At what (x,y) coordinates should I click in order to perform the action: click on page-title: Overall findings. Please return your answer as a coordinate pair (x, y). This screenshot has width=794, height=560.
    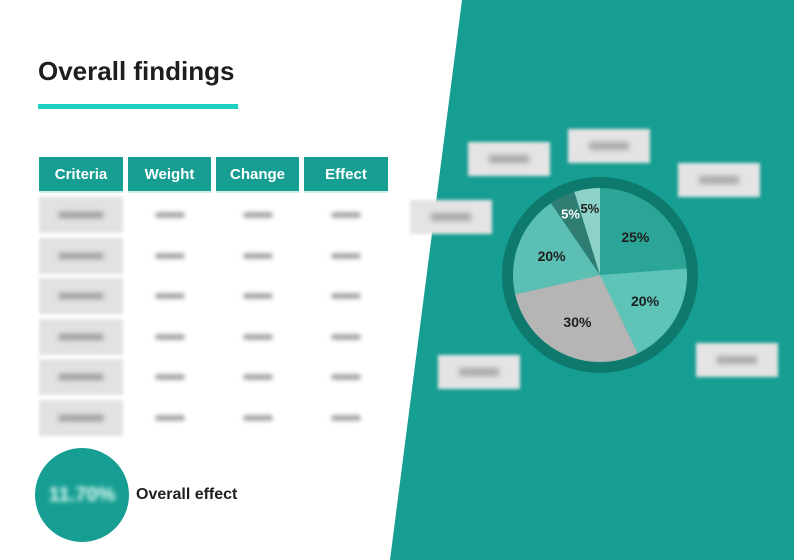
    Looking at the image, I should click on (136, 71).